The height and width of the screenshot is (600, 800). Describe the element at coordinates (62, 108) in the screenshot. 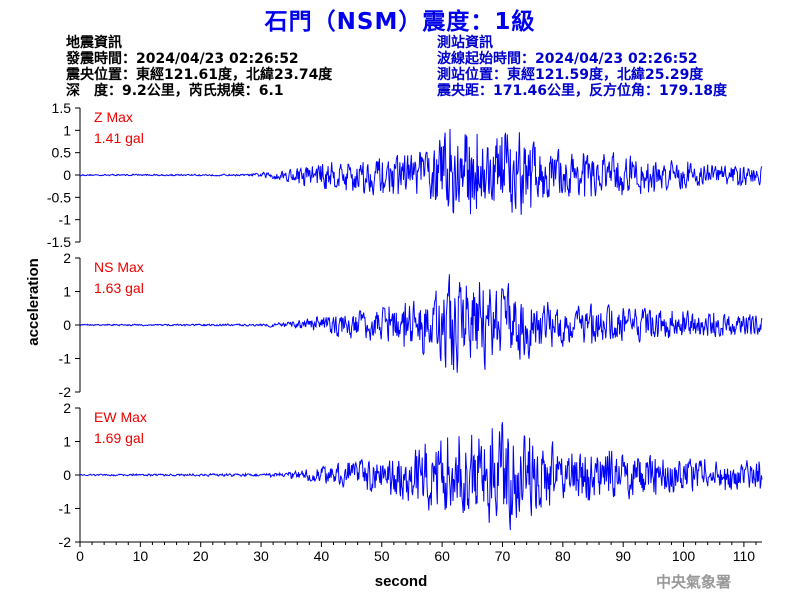

I see `z-y-tick-label: 1.5` at that location.